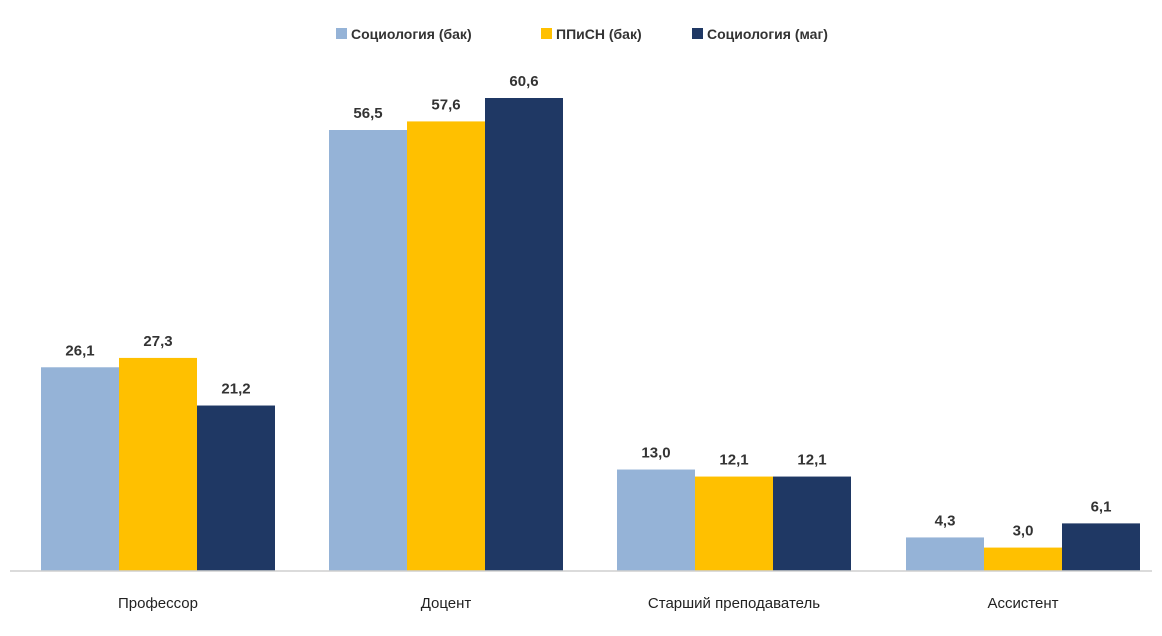 Image resolution: width=1162 pixels, height=636 pixels. Describe the element at coordinates (158, 603) in the screenshot. I see `x-tick-label-1: Профессор` at that location.